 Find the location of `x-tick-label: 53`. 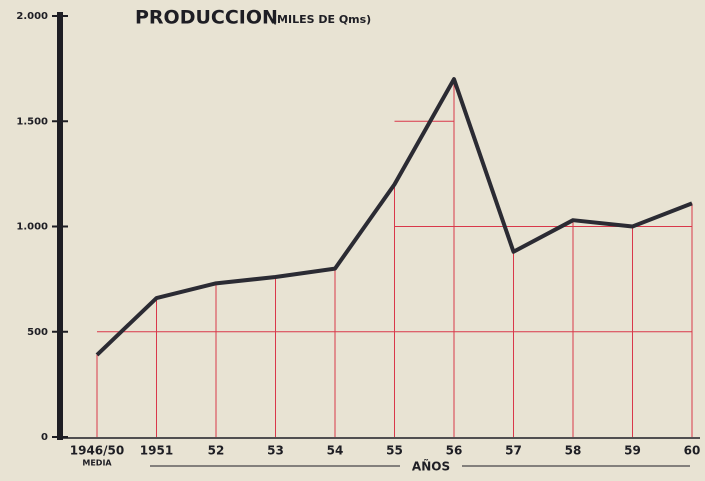

x-tick-label: 53 is located at coordinates (275, 451).